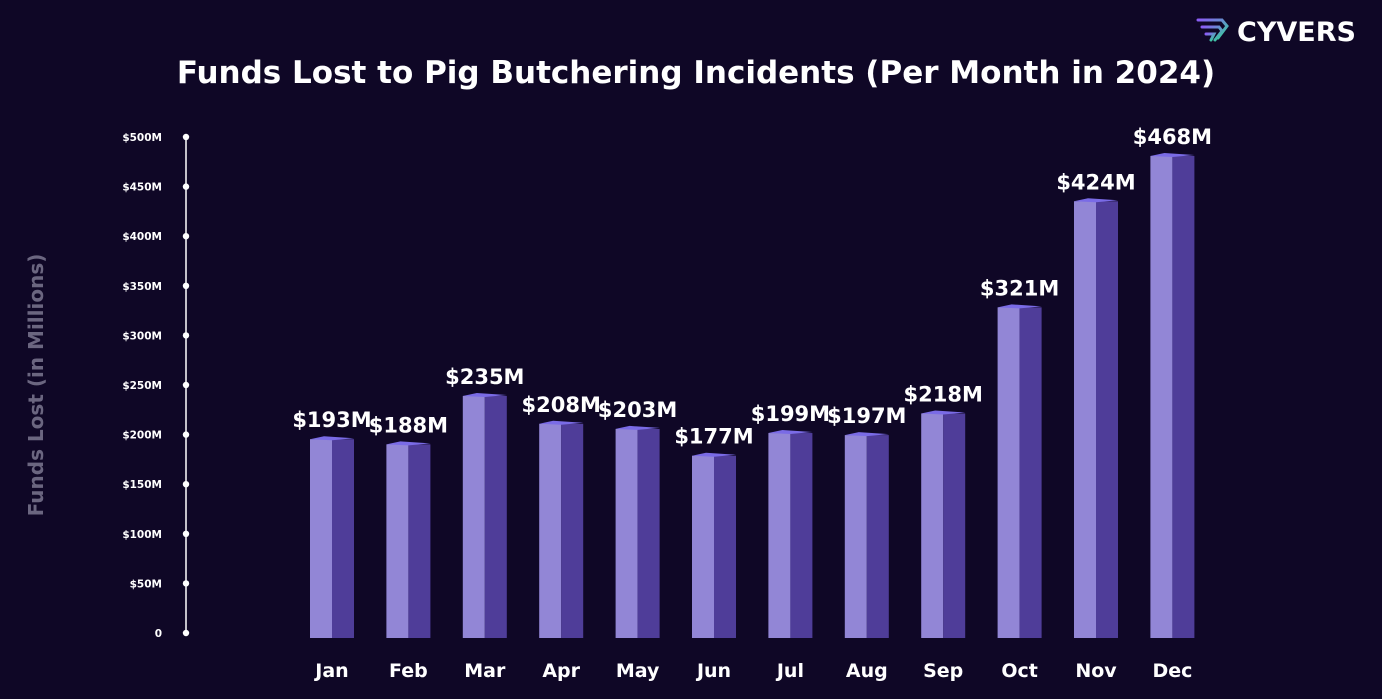 This screenshot has width=1382, height=699. What do you see at coordinates (1296, 32) in the screenshot?
I see `brand-name: CYVERS` at bounding box center [1296, 32].